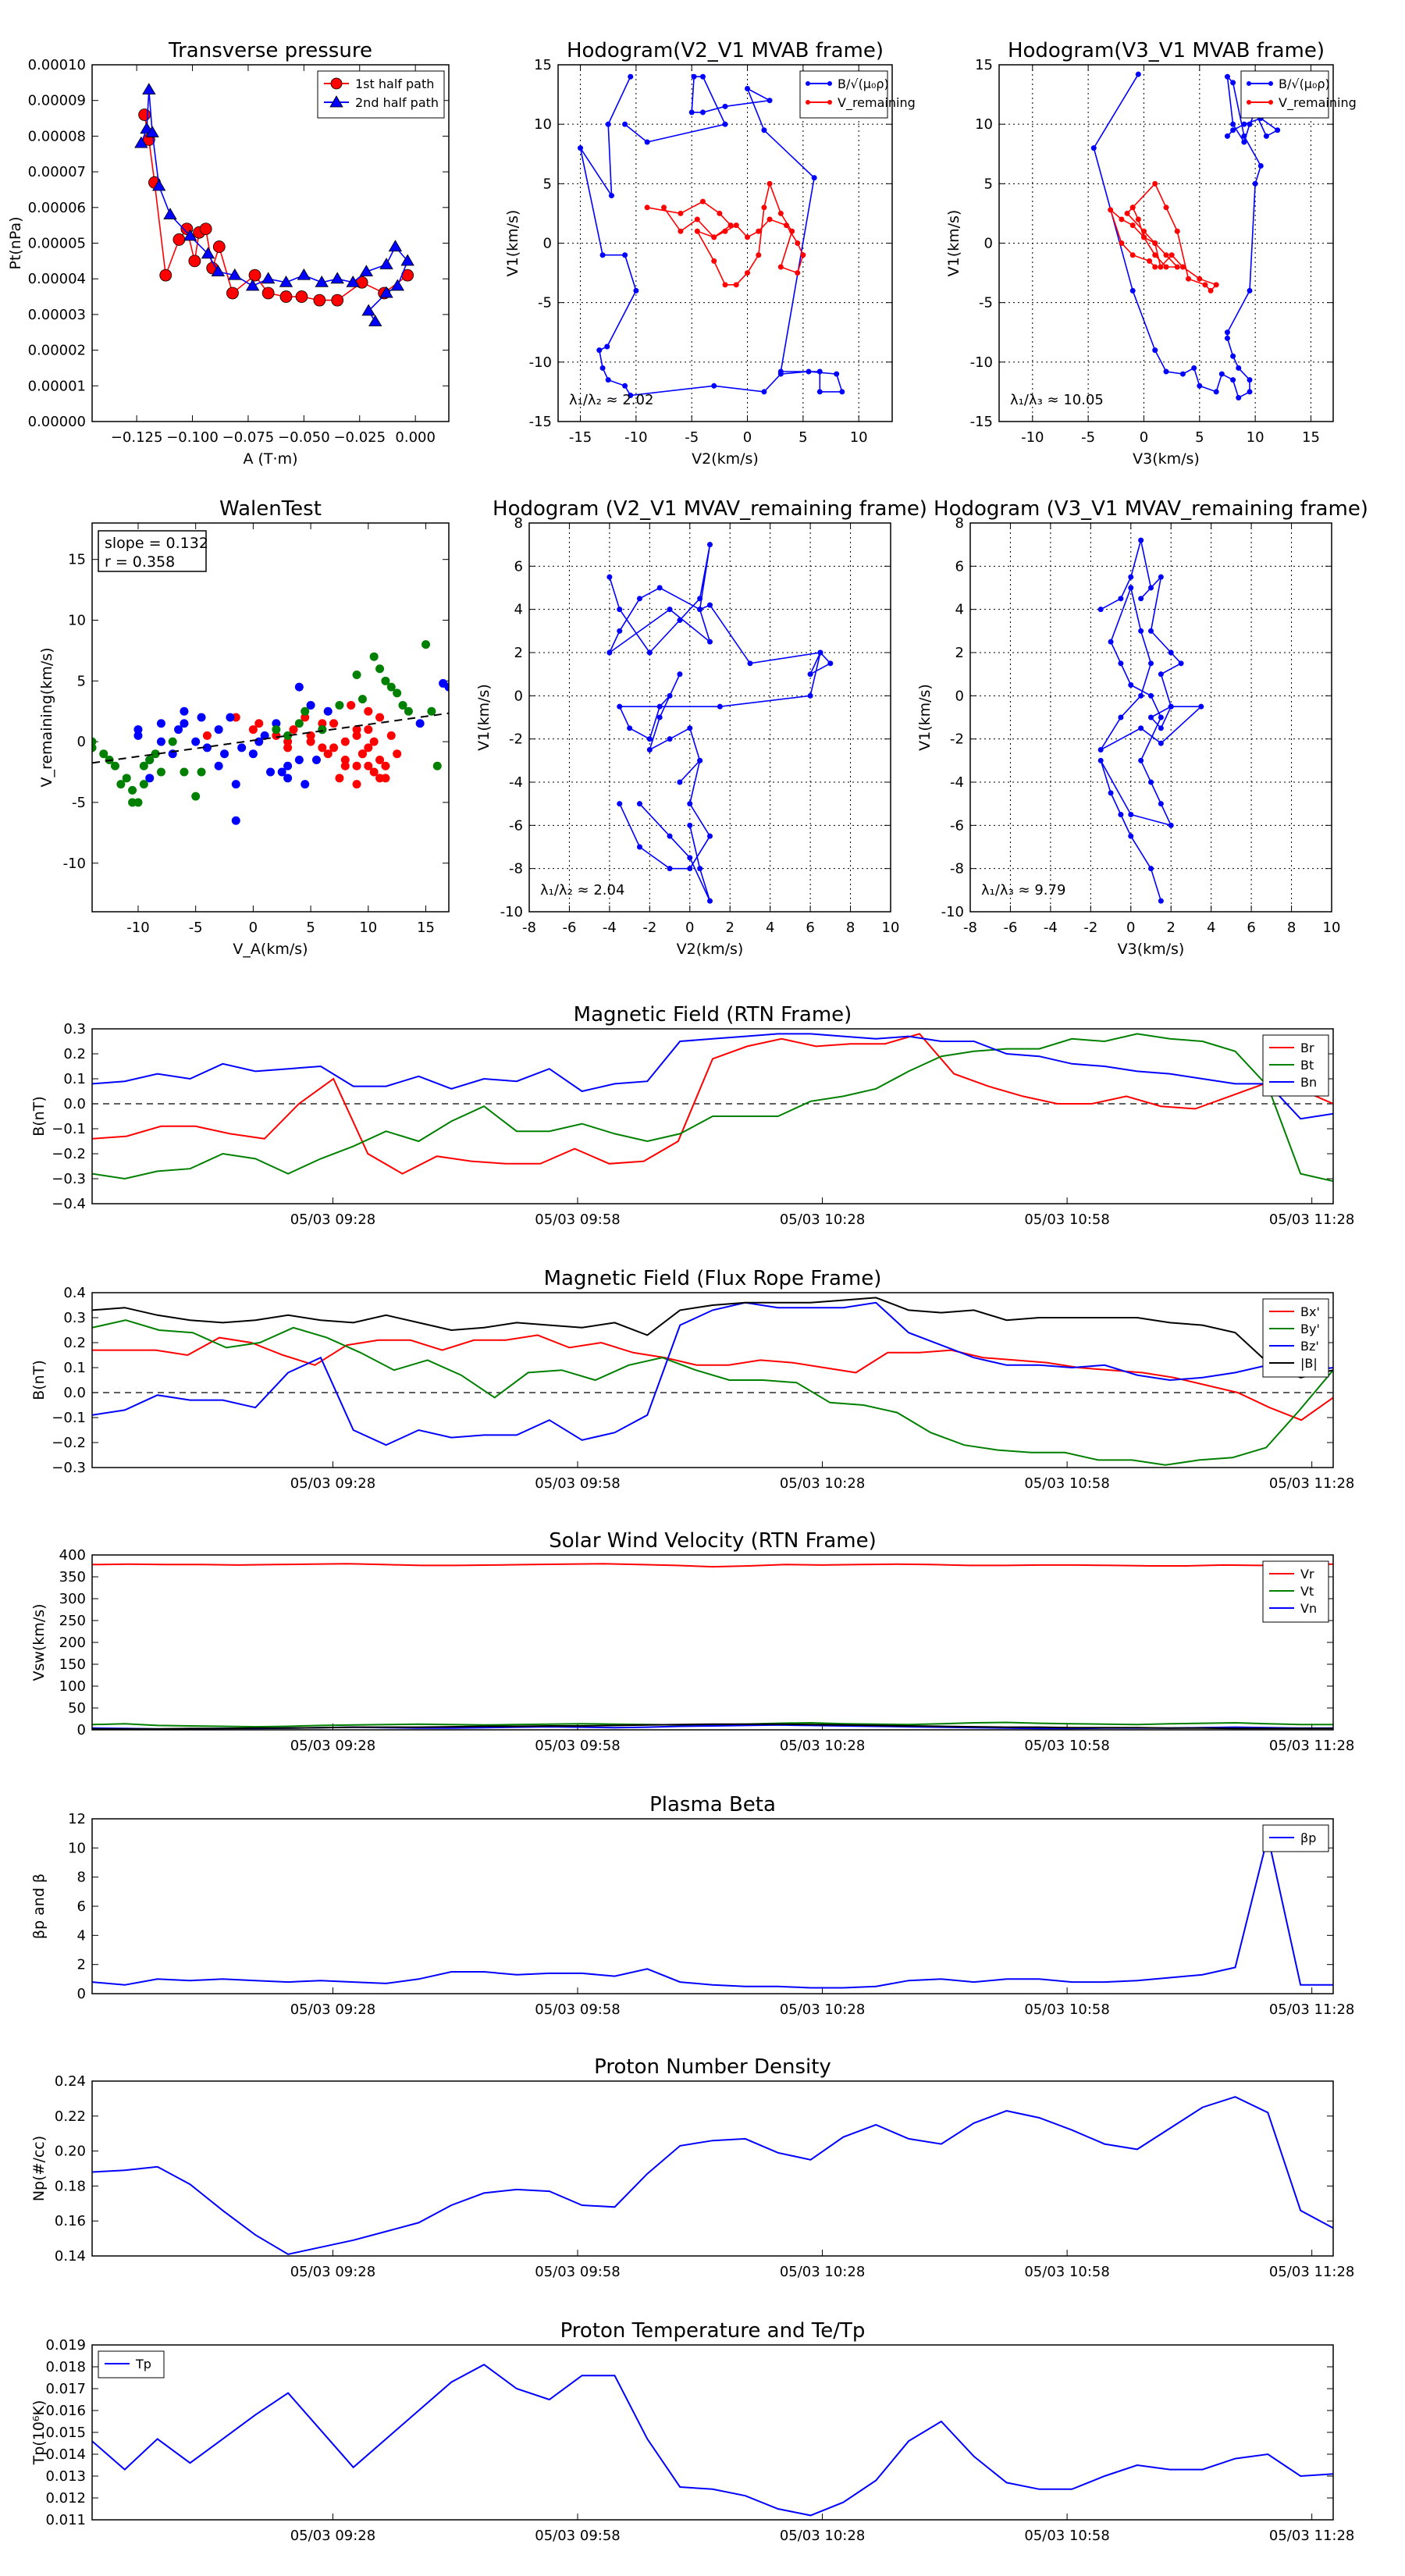 This screenshot has height=2576, width=1405. What do you see at coordinates (71, 2116) in the screenshot?
I see `y-tick-label: 0.22` at bounding box center [71, 2116].